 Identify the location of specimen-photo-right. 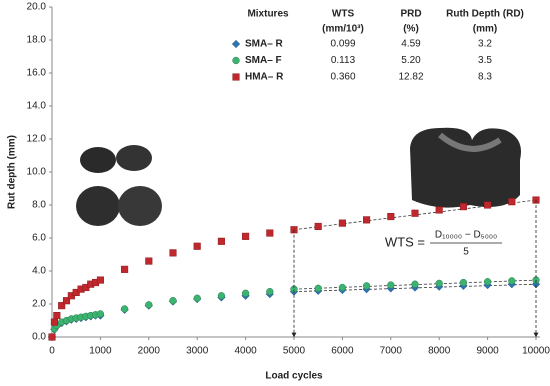
(465, 167).